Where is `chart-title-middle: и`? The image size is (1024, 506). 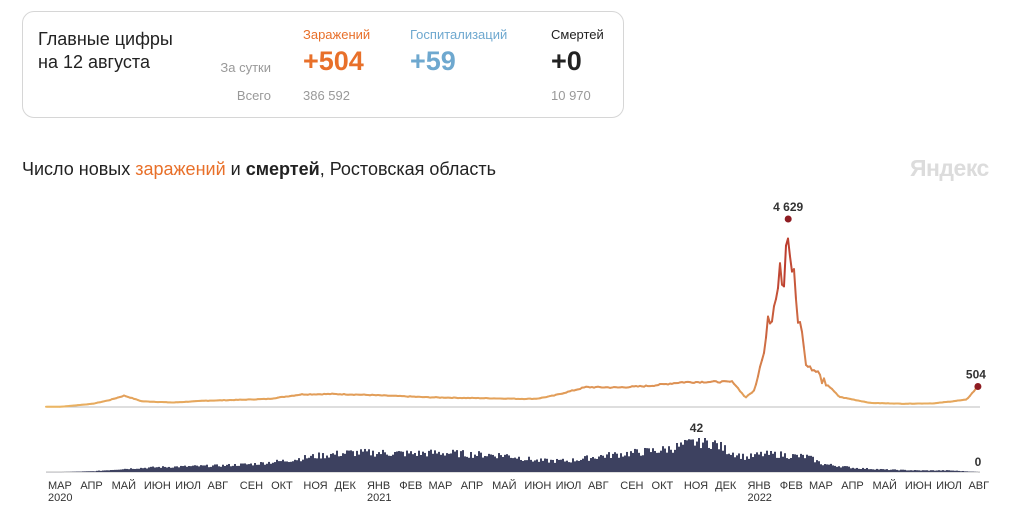 chart-title-middle: и is located at coordinates (235, 169).